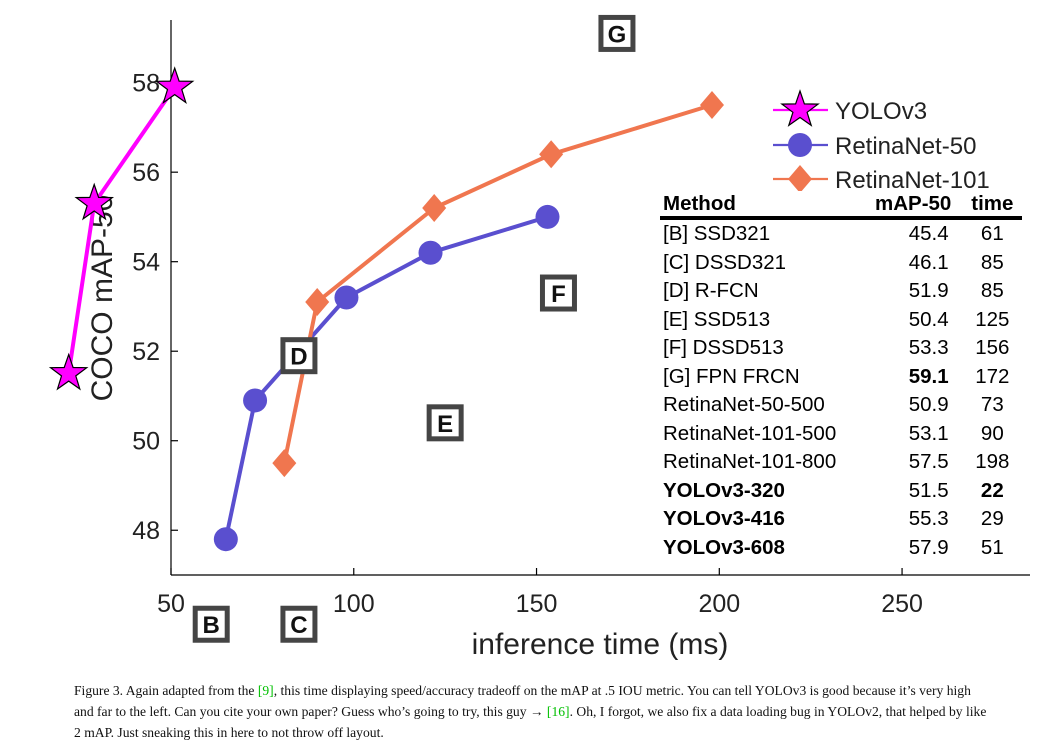 The height and width of the screenshot is (756, 1060). I want to click on point-label-box: C, so click(299, 624).